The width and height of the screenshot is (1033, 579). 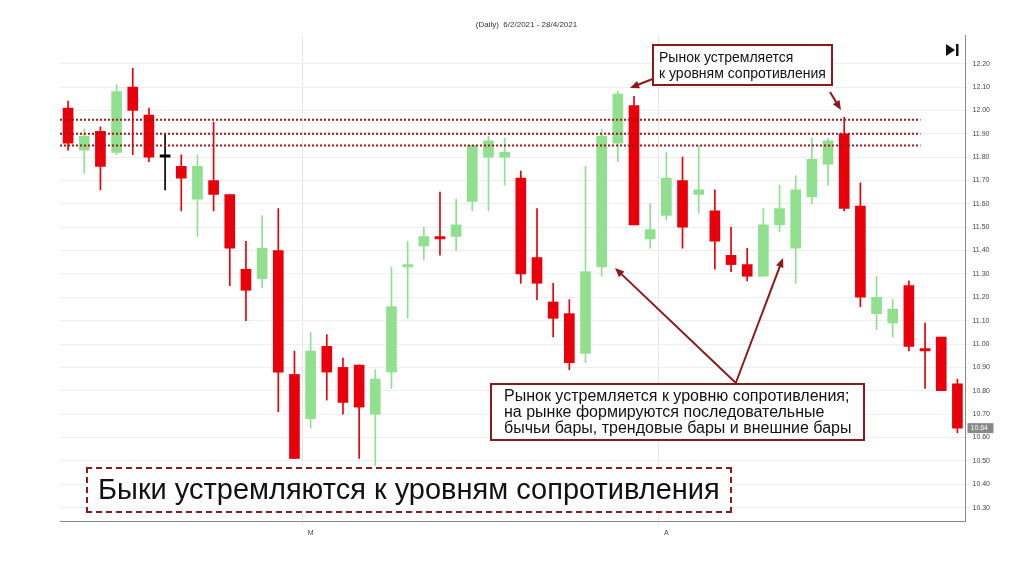 What do you see at coordinates (409, 490) in the screenshot?
I see `annotation: Быки устремляются к уровням сопротивления` at bounding box center [409, 490].